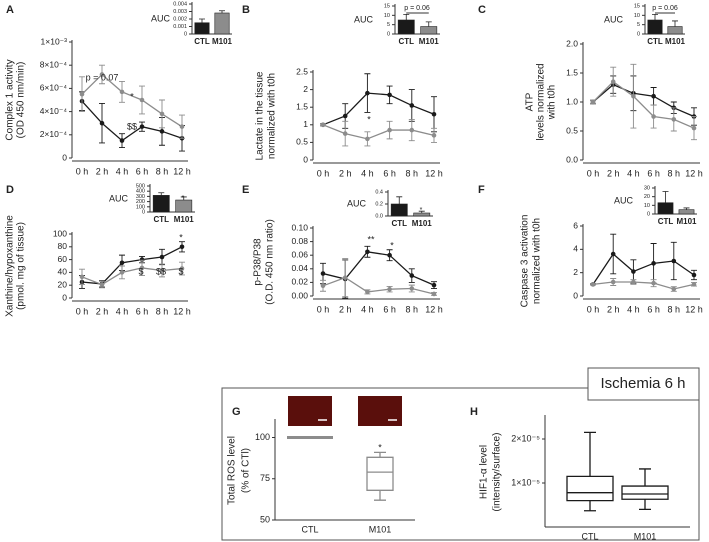 The height and width of the screenshot is (542, 709). Describe the element at coordinates (379, 204) in the screenshot. I see `y-tick-label: 0.2` at that location.